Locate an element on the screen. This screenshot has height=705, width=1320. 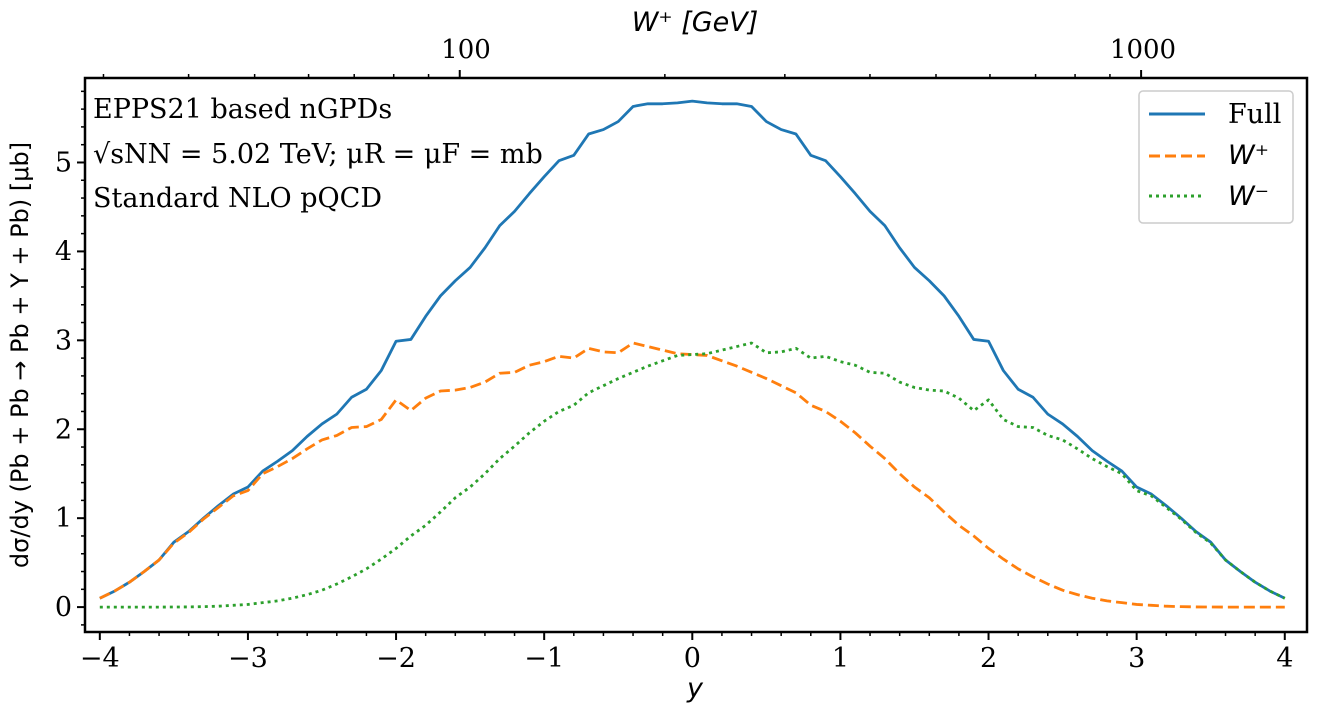
x-tick-label-0: −4 is located at coordinates (100, 658).